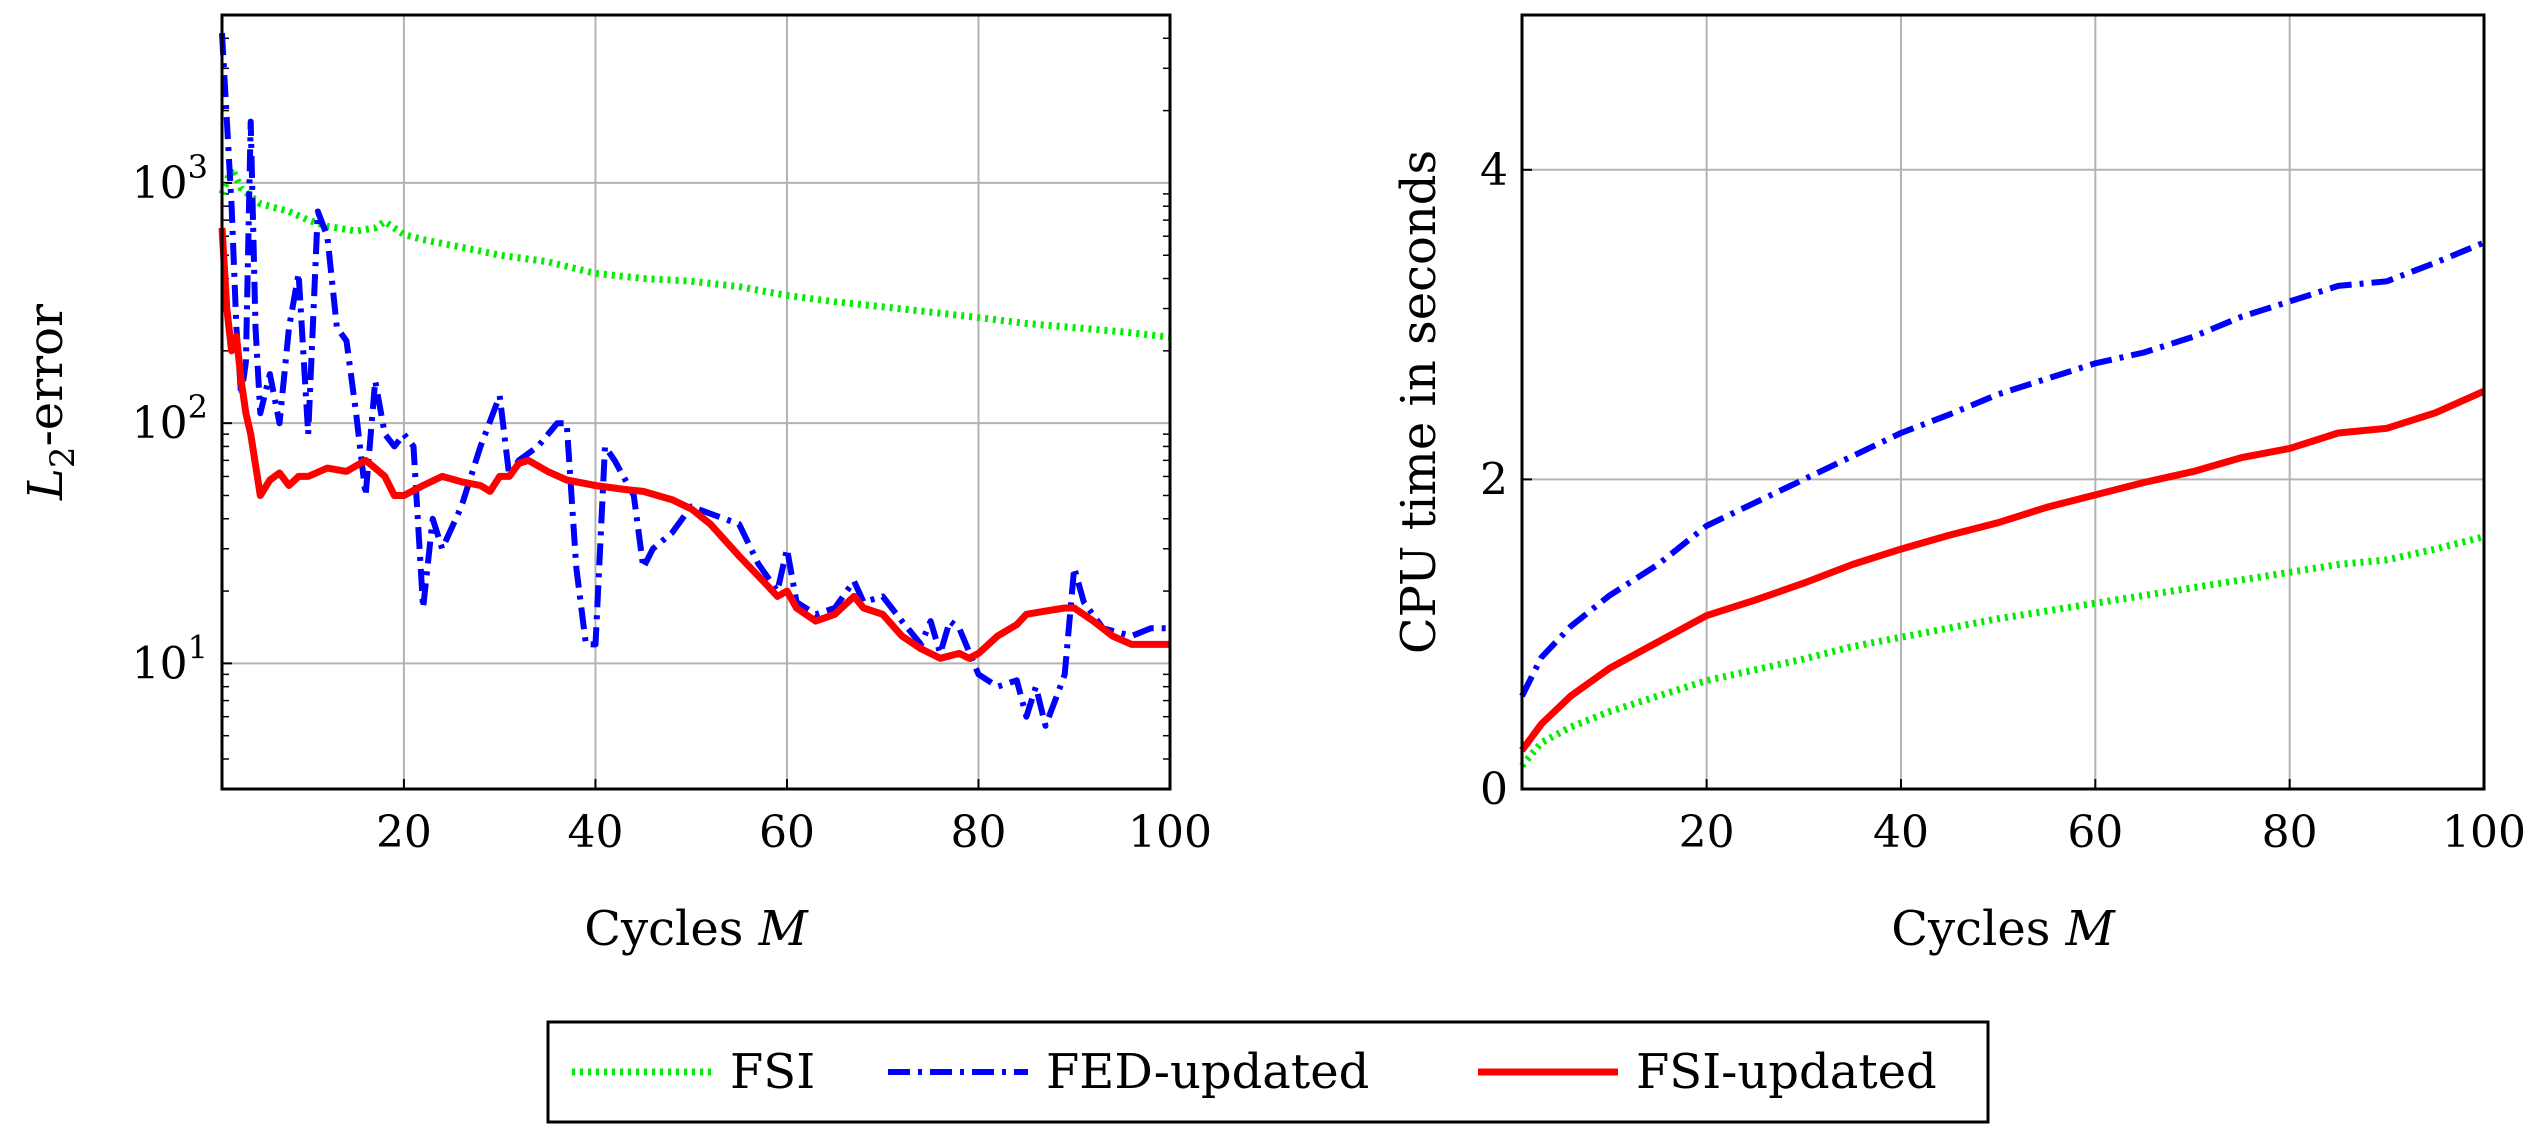 The height and width of the screenshot is (1138, 2536). I want to click on y-tick-label: 10², so click(170, 418).